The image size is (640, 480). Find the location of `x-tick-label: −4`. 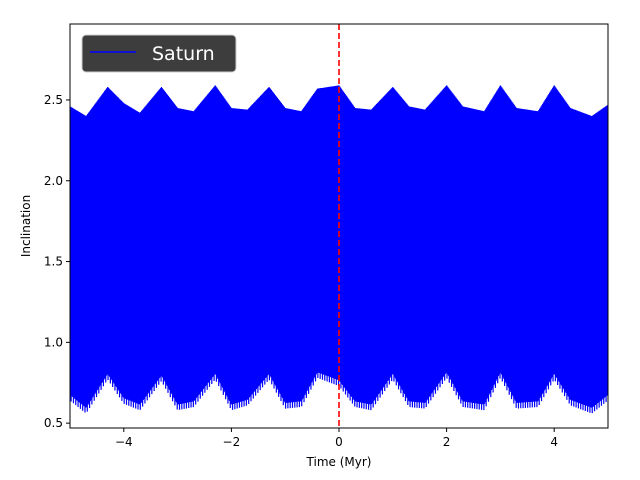

x-tick-label: −4 is located at coordinates (124, 442).